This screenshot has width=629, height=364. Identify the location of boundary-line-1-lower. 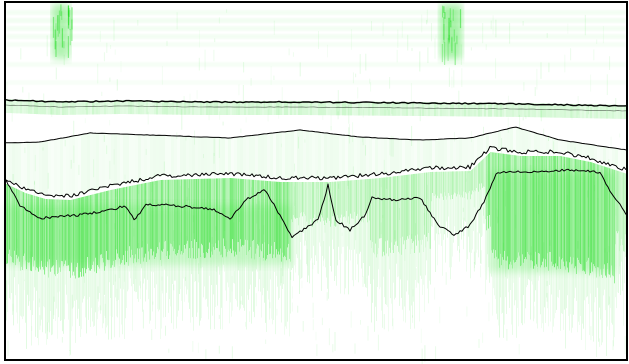
(316, 108).